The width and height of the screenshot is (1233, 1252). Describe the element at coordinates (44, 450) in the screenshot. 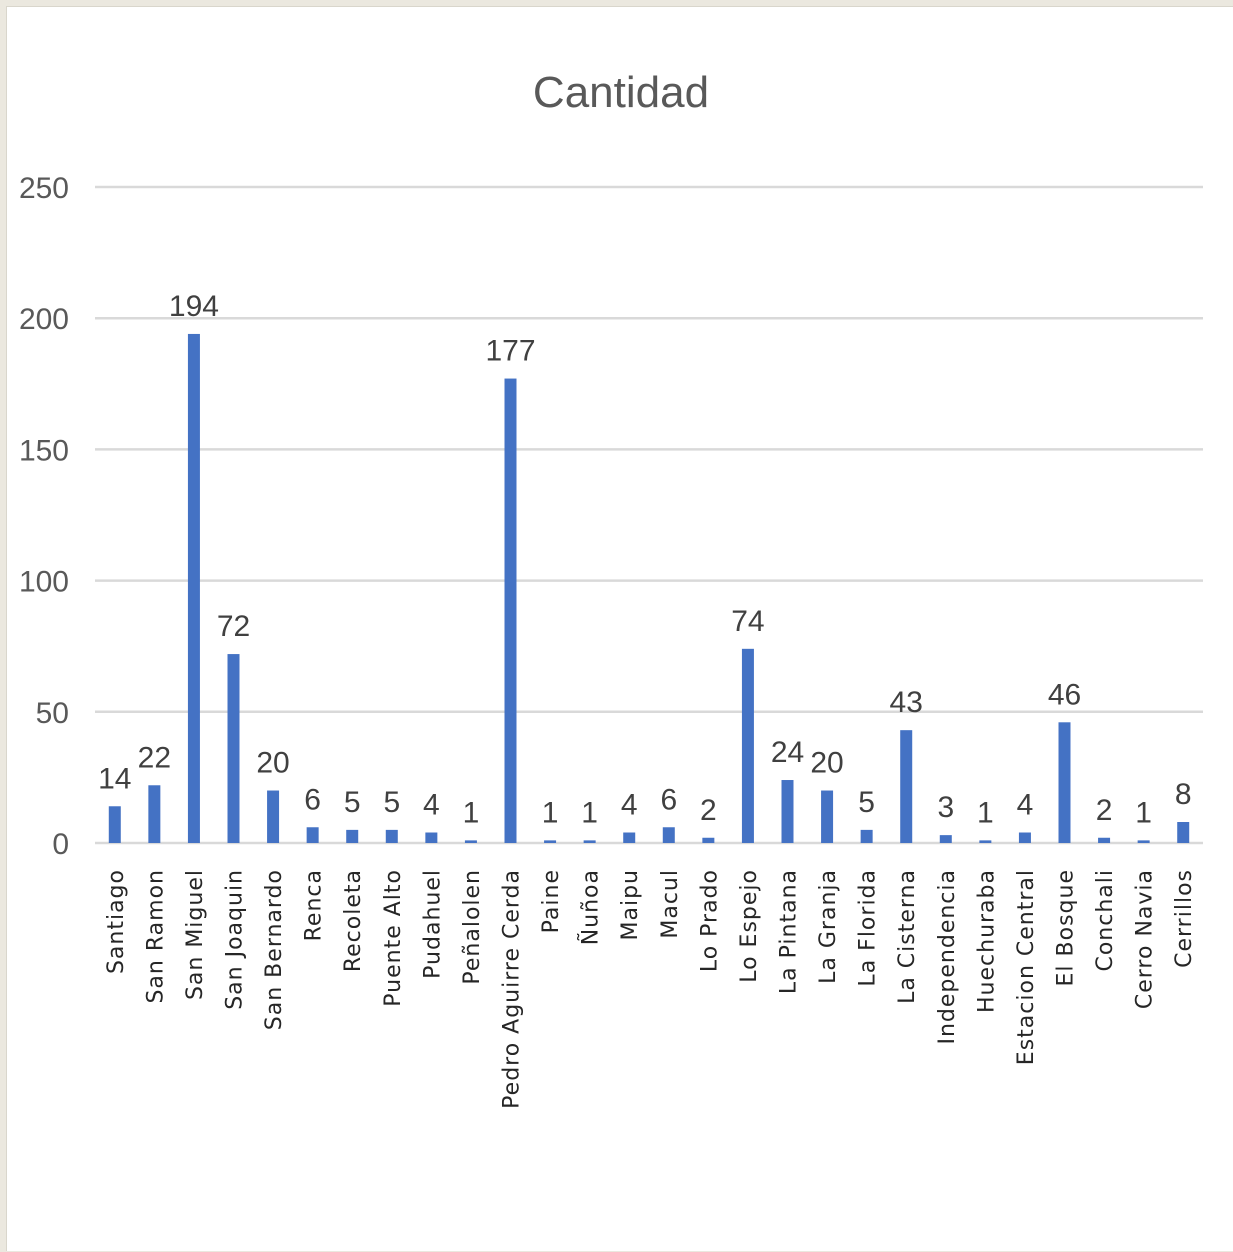

I see `y-tick-label: 150` at that location.